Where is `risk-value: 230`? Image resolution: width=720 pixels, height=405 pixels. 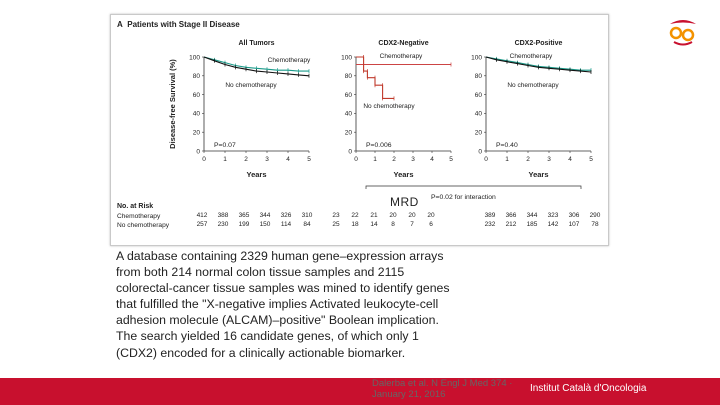 risk-value: 230 is located at coordinates (223, 224).